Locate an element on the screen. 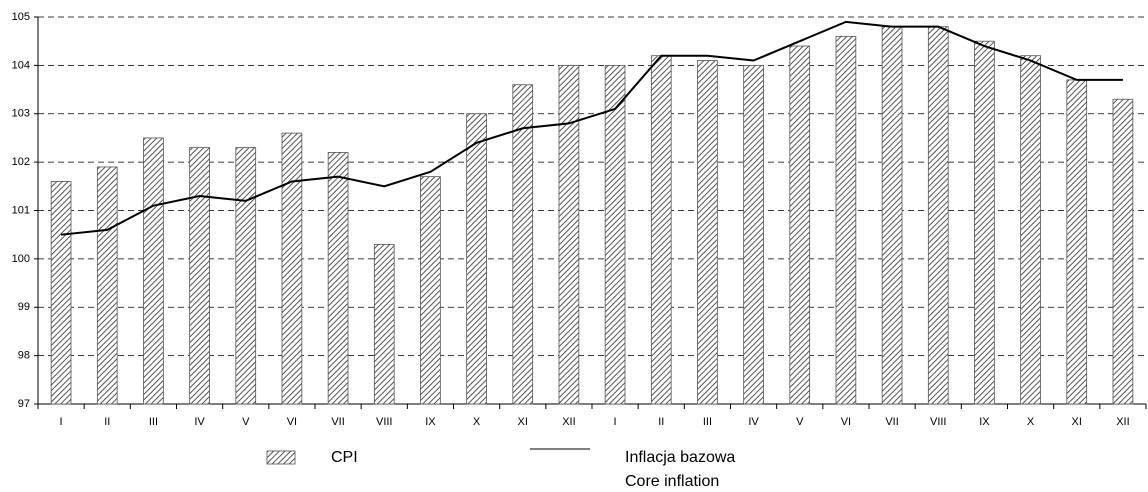 The image size is (1148, 492). y-tick-label: 101 is located at coordinates (21, 210).